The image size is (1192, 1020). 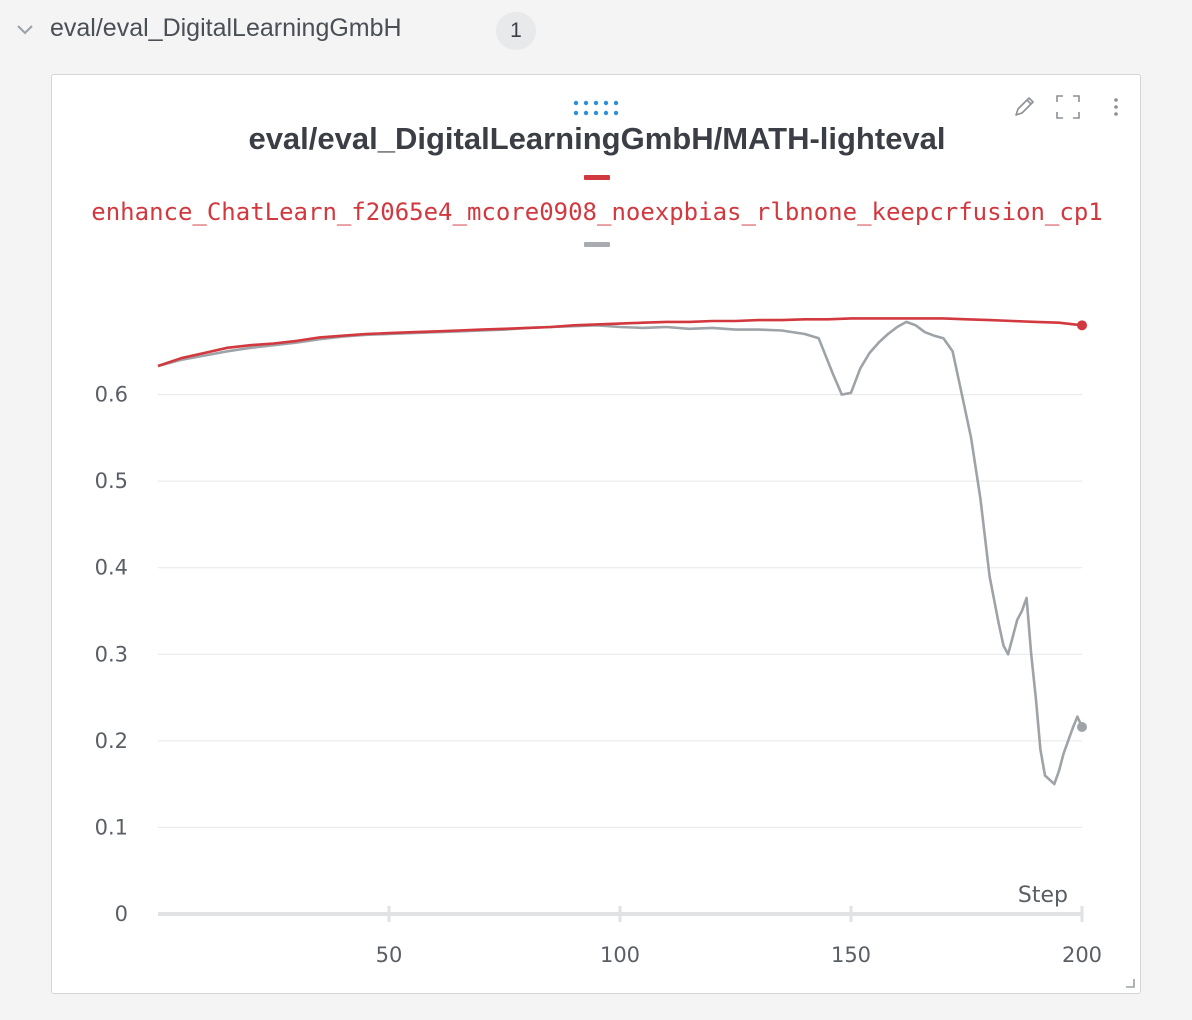 I want to click on y-tick-label-0.1: 0.1, so click(x=111, y=827).